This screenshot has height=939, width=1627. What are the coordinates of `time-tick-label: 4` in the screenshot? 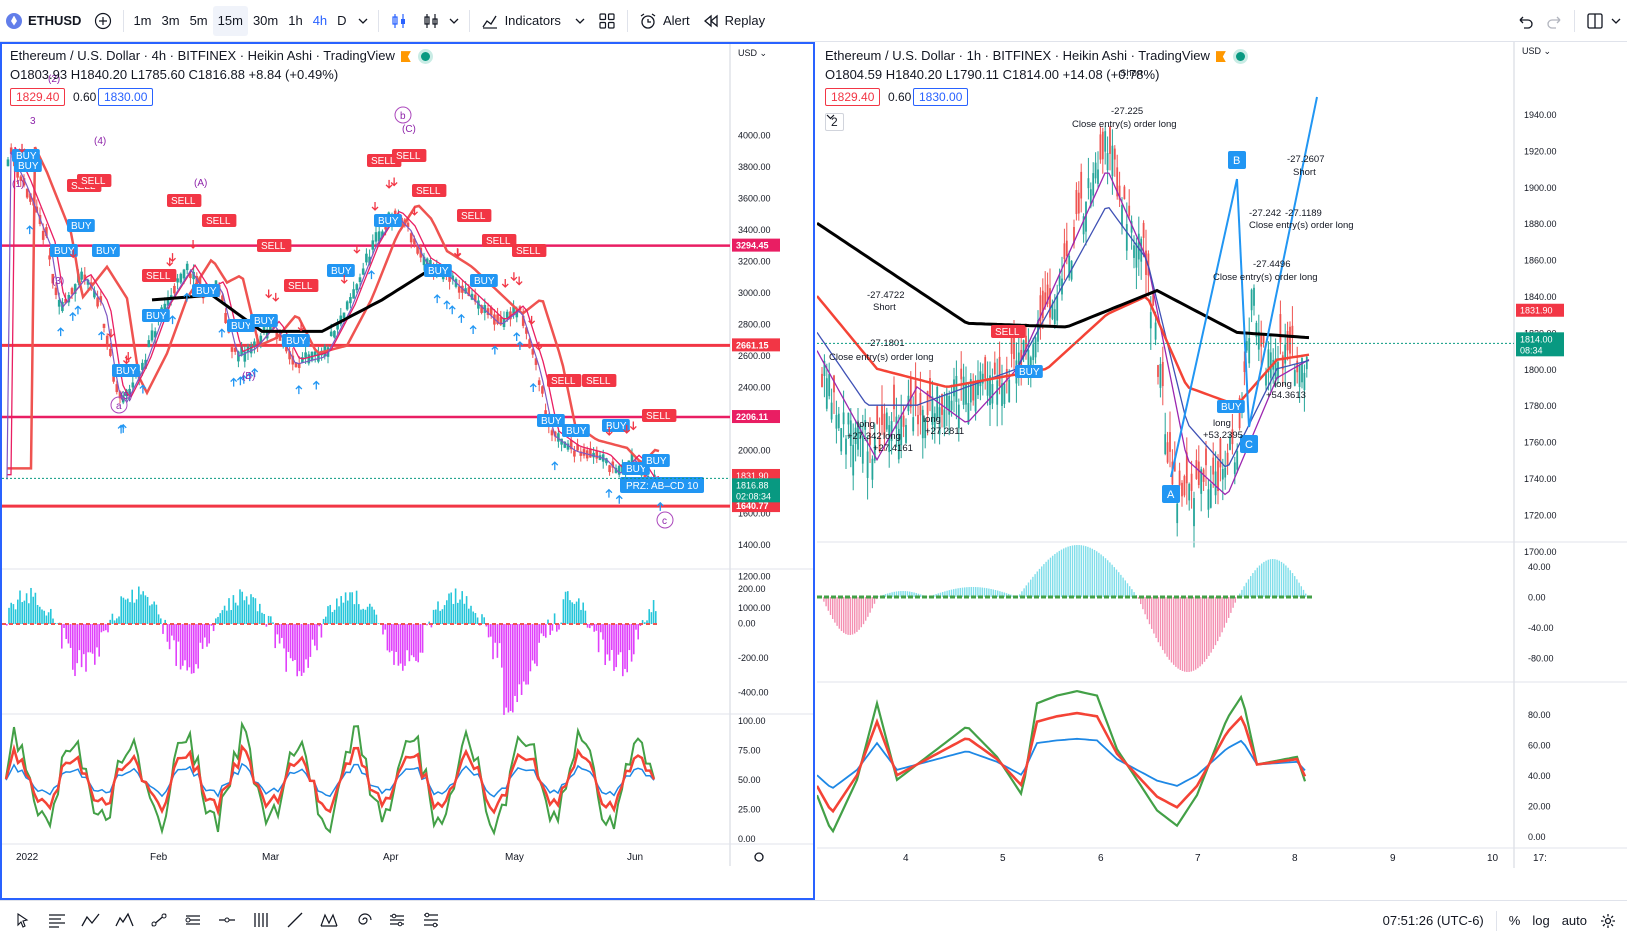 It's located at (906, 858).